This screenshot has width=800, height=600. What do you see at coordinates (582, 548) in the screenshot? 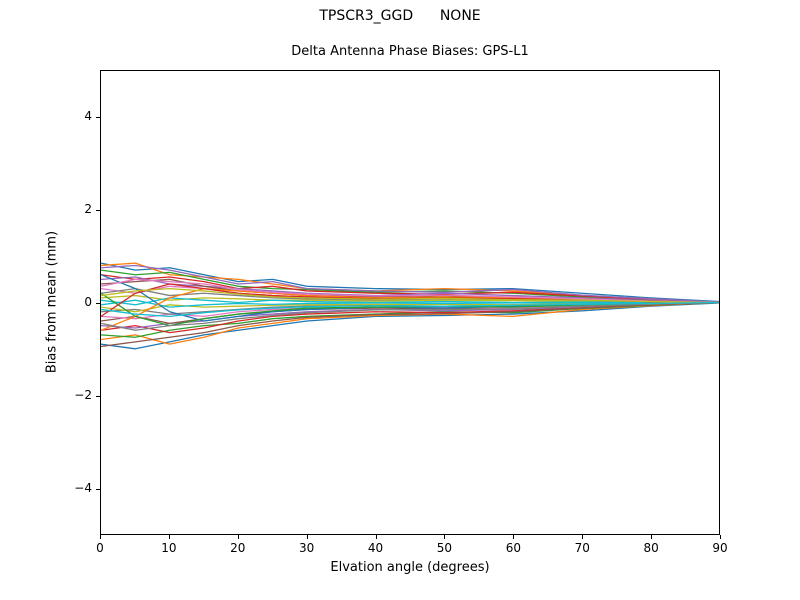
I see `x-tick-label: 70` at bounding box center [582, 548].